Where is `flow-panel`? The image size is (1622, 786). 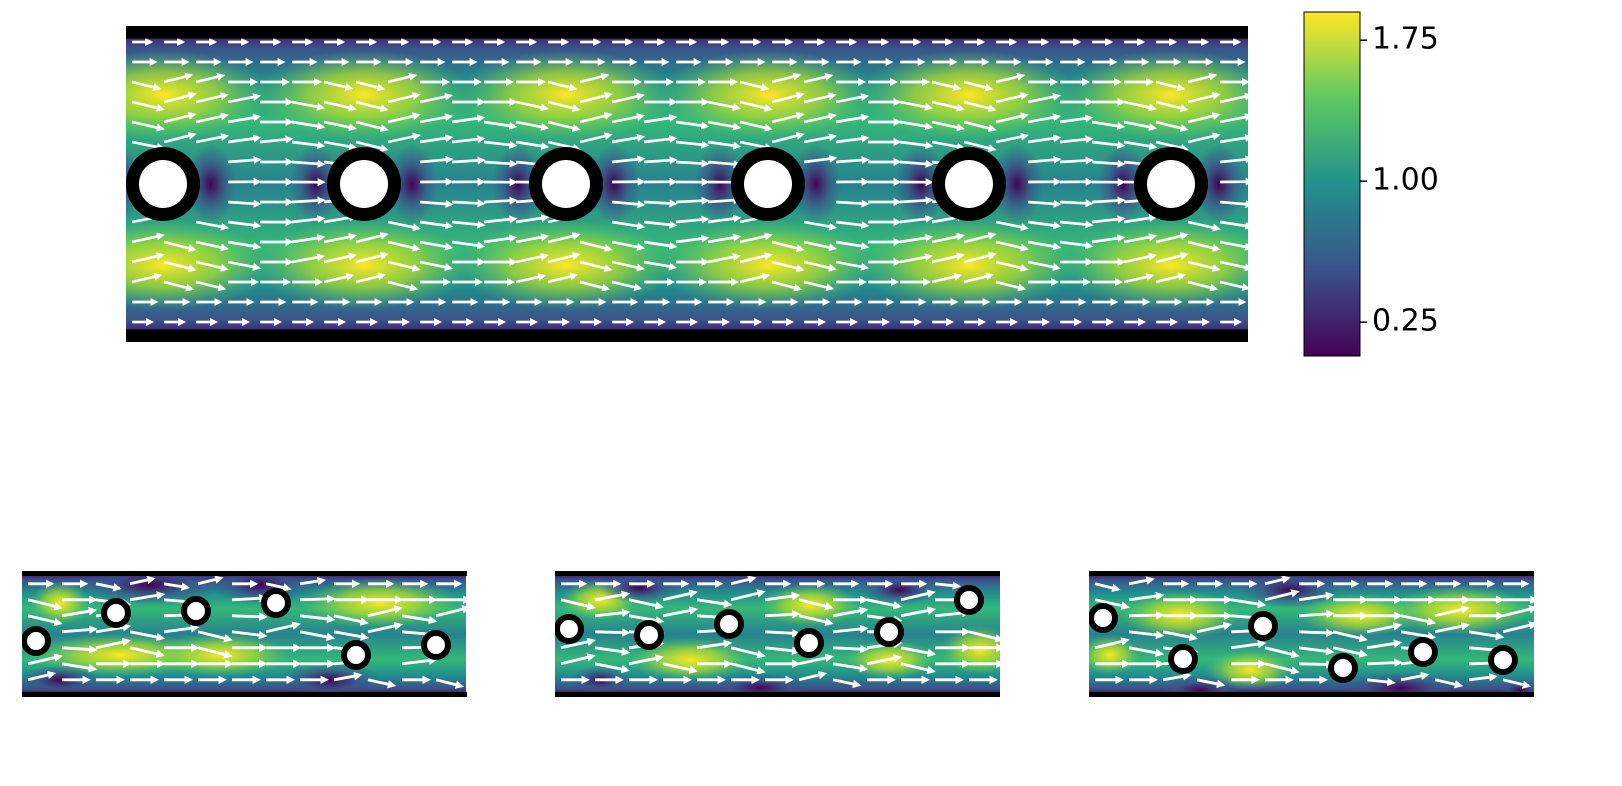
flow-panel is located at coordinates (244, 634).